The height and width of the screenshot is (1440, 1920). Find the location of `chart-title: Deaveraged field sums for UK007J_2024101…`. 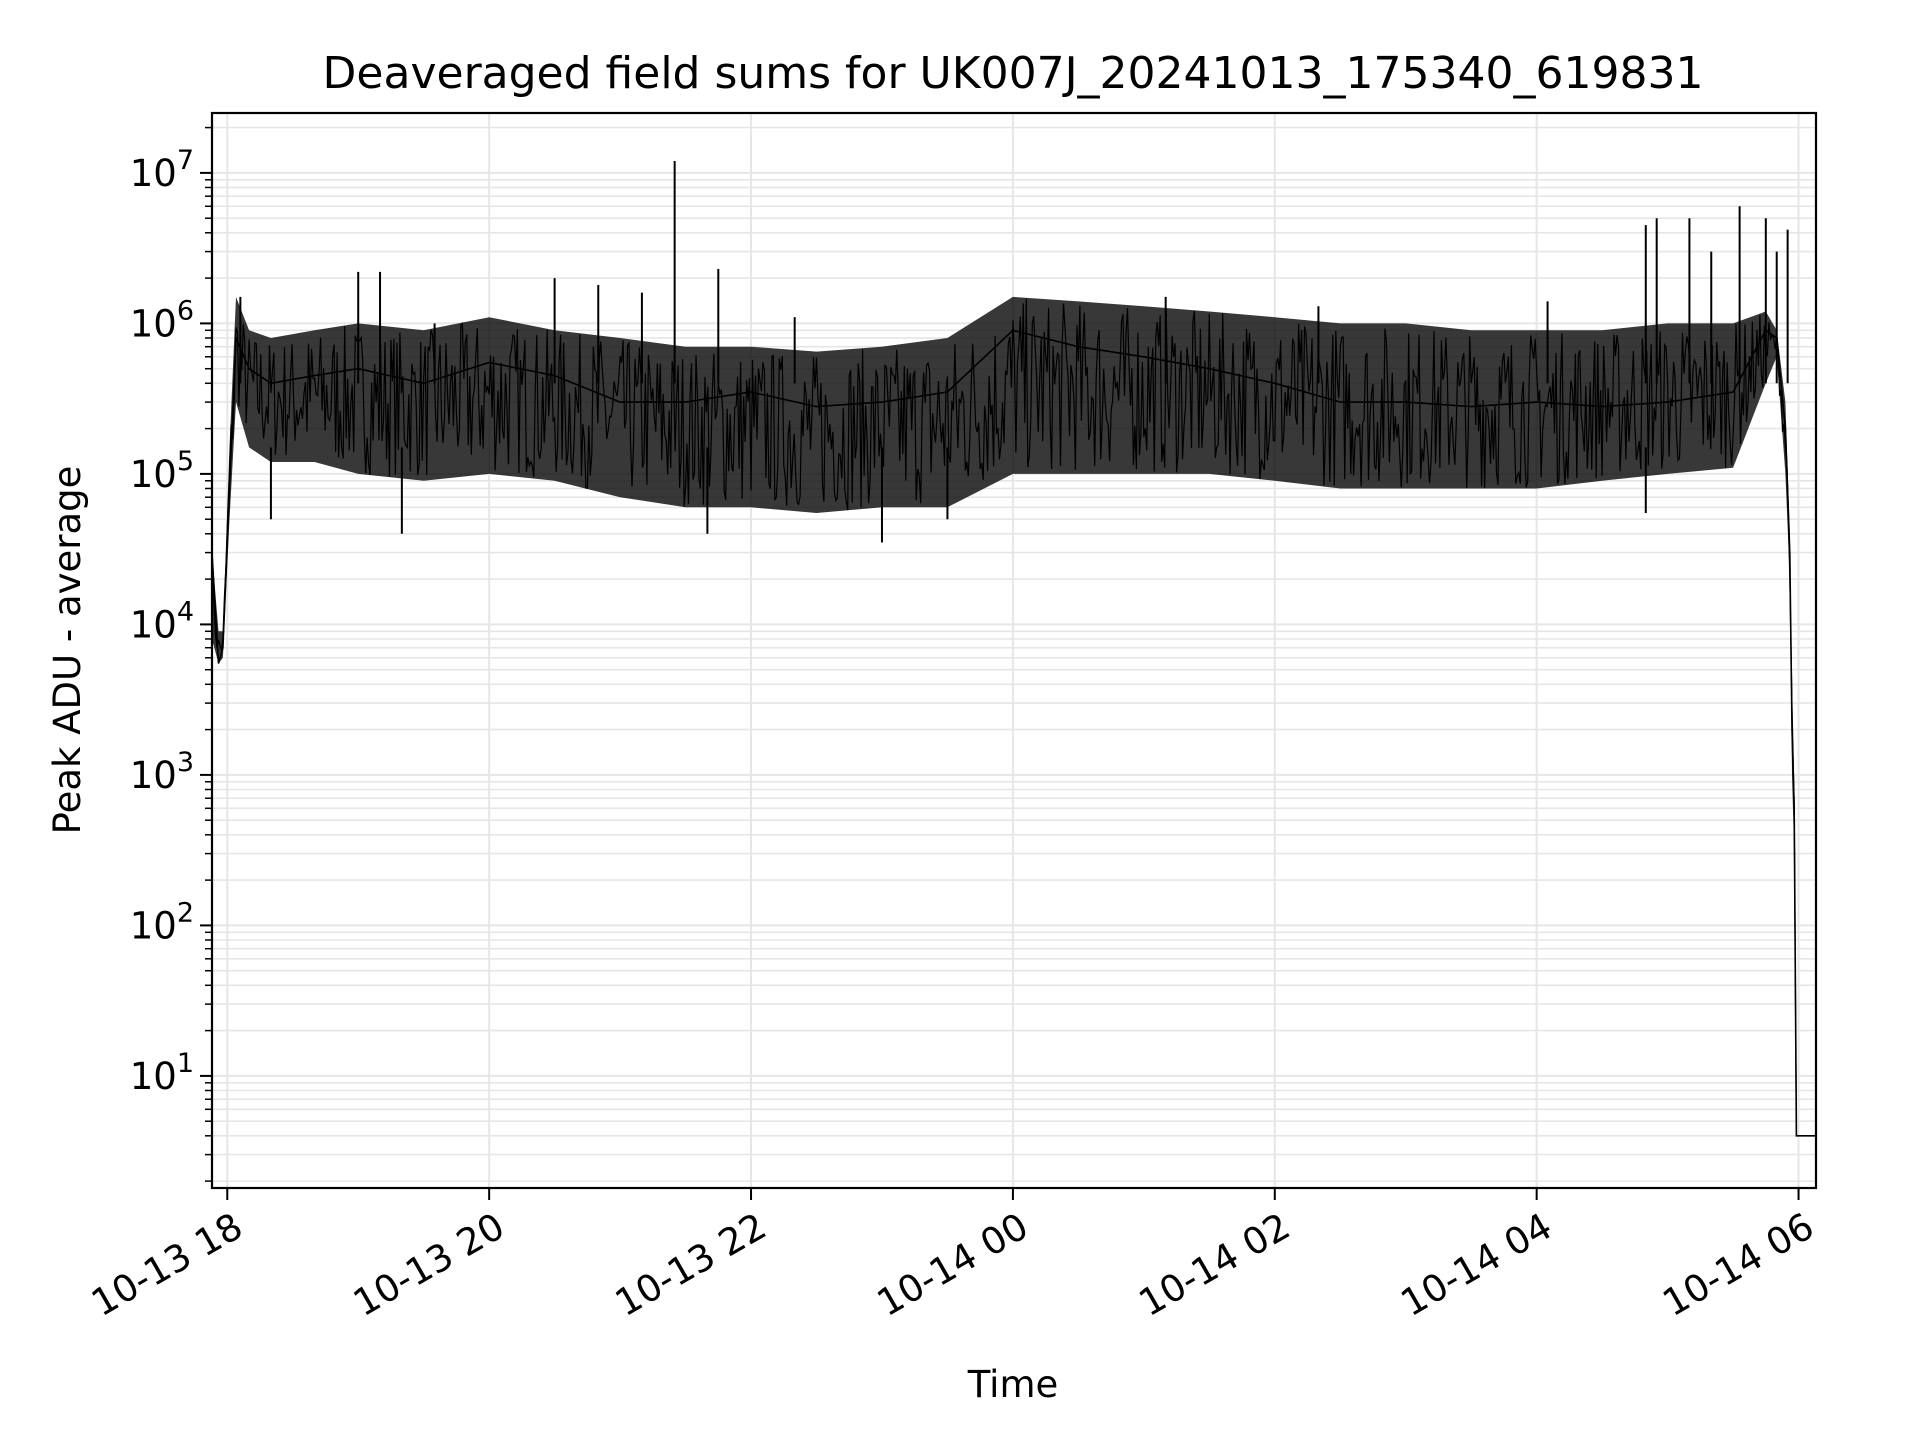

chart-title: Deaveraged field sums for UK007J_2024101… is located at coordinates (1013, 73).